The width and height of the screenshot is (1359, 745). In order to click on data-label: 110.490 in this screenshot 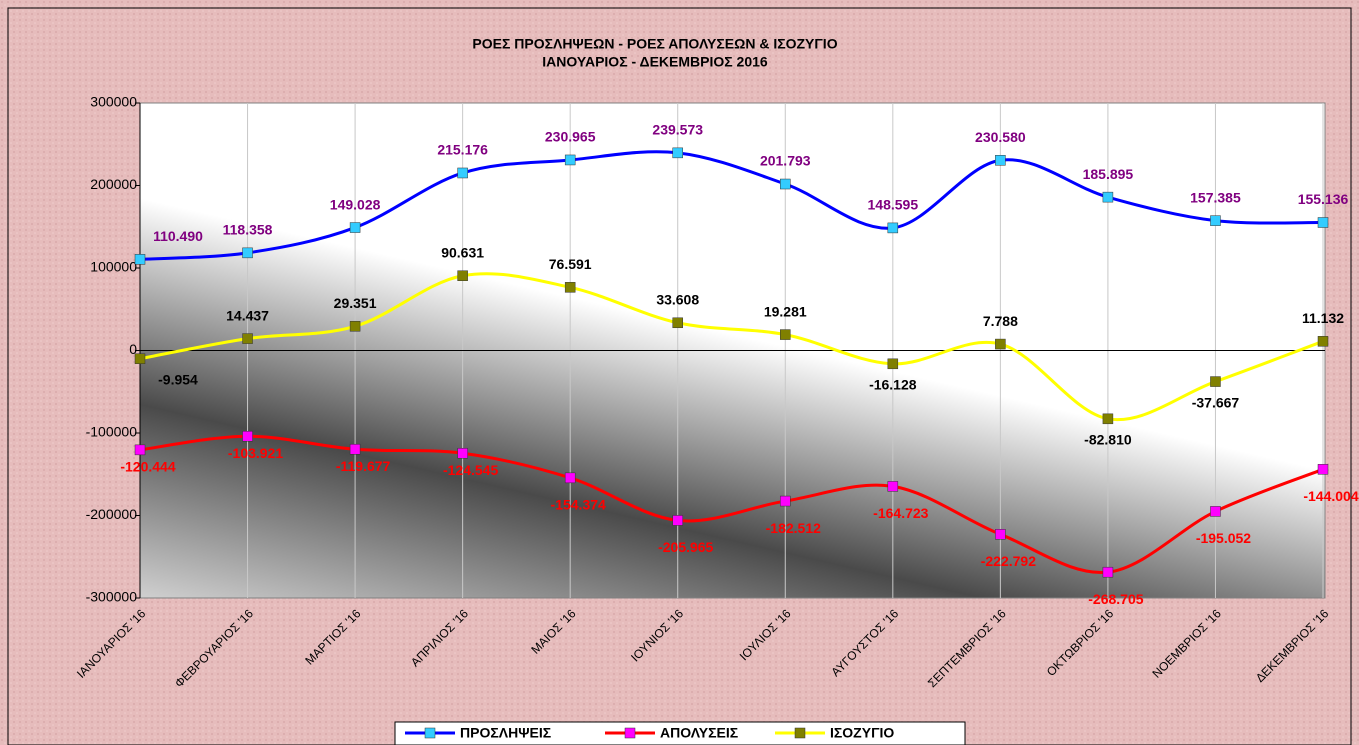, I will do `click(178, 236)`.